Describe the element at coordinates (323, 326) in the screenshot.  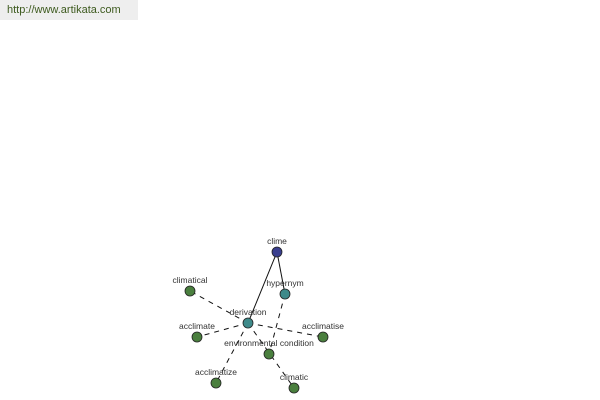
I see `node-label-acclimatise: acclimatise` at that location.